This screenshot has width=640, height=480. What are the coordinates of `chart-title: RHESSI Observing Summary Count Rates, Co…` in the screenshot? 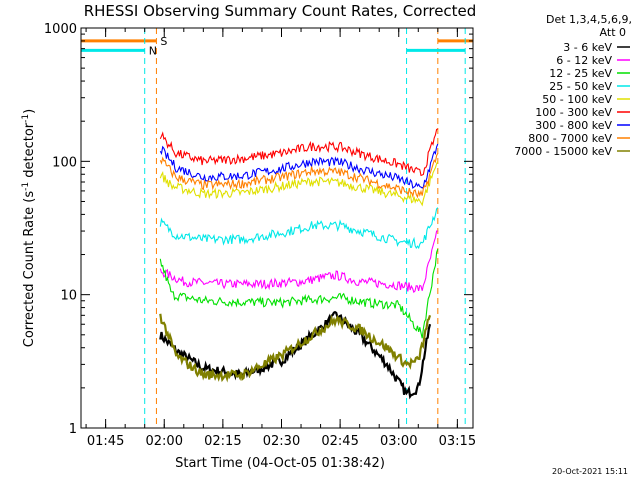 It's located at (280, 11).